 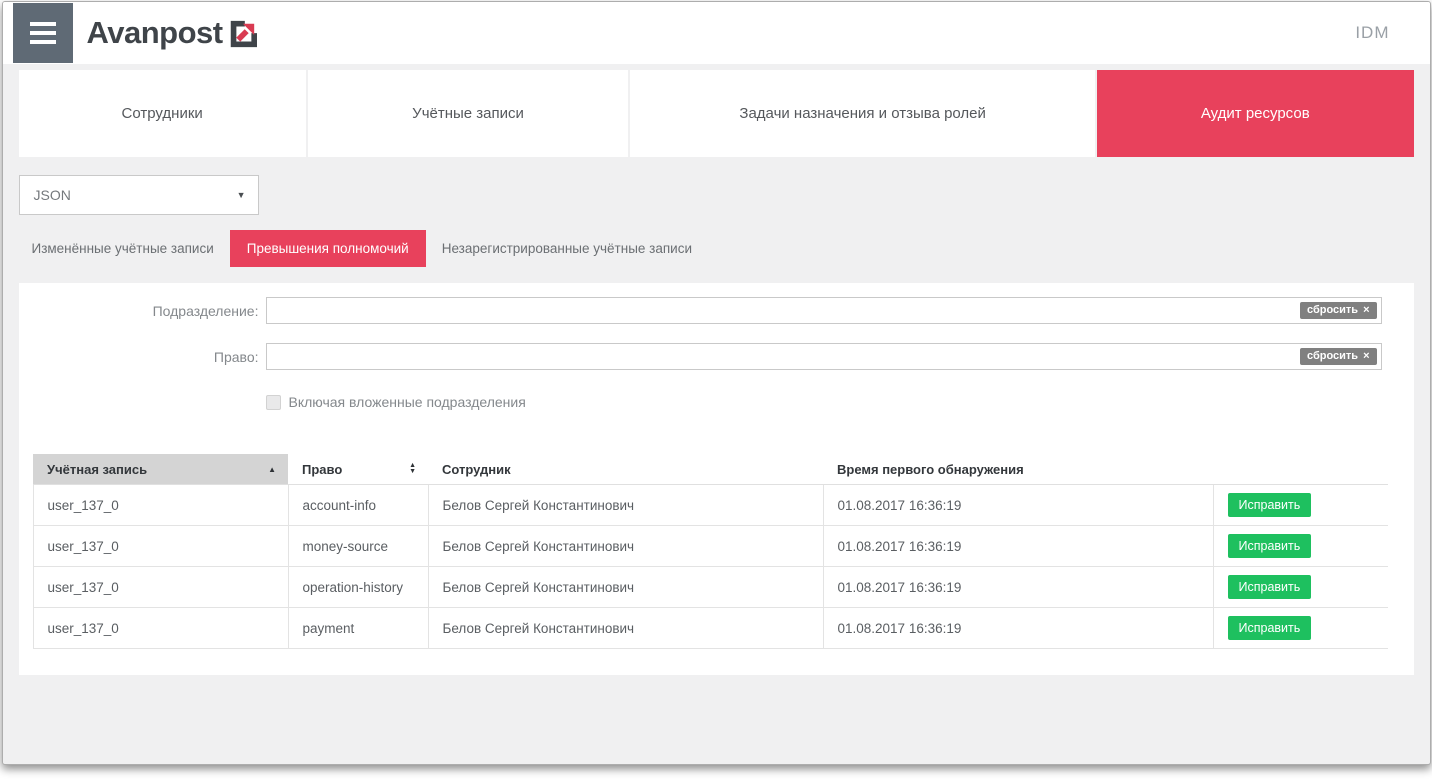 I want to click on include-nested-row: Включая вложенные подразделения, so click(x=839, y=402).